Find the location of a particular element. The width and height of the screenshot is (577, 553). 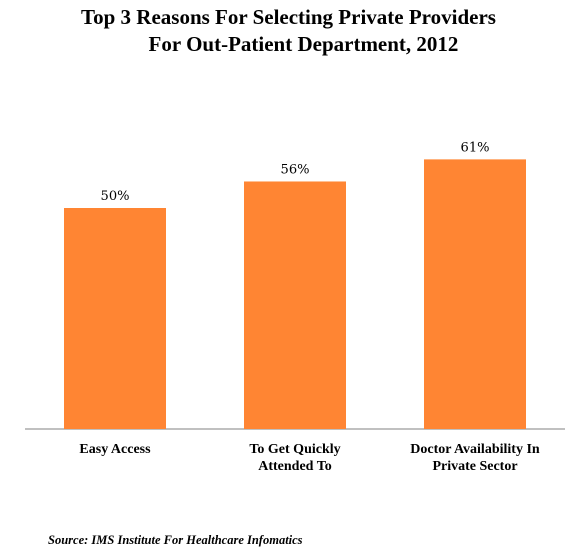

category-label-3-line-1: Doctor Availability In is located at coordinates (475, 449).